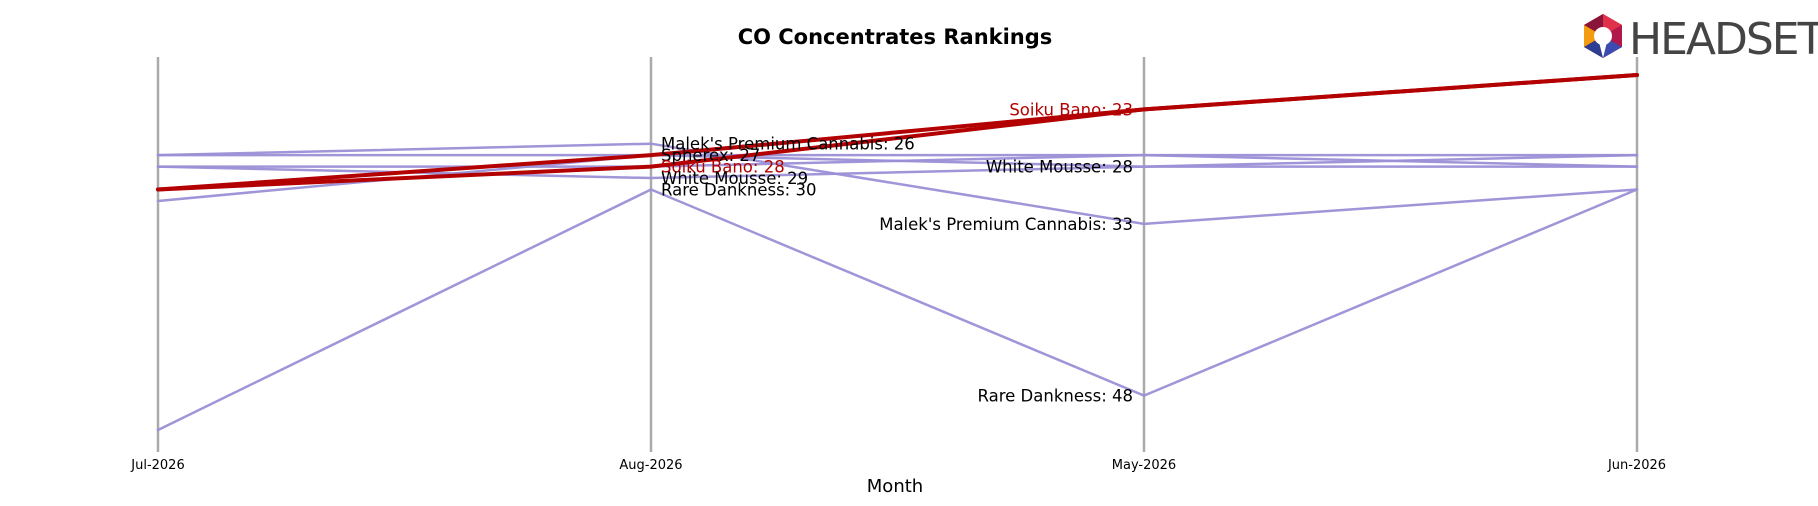 Image resolution: width=1818 pixels, height=506 pixels. What do you see at coordinates (895, 37) in the screenshot?
I see `chart-title: CO Concentrates Rankings` at bounding box center [895, 37].